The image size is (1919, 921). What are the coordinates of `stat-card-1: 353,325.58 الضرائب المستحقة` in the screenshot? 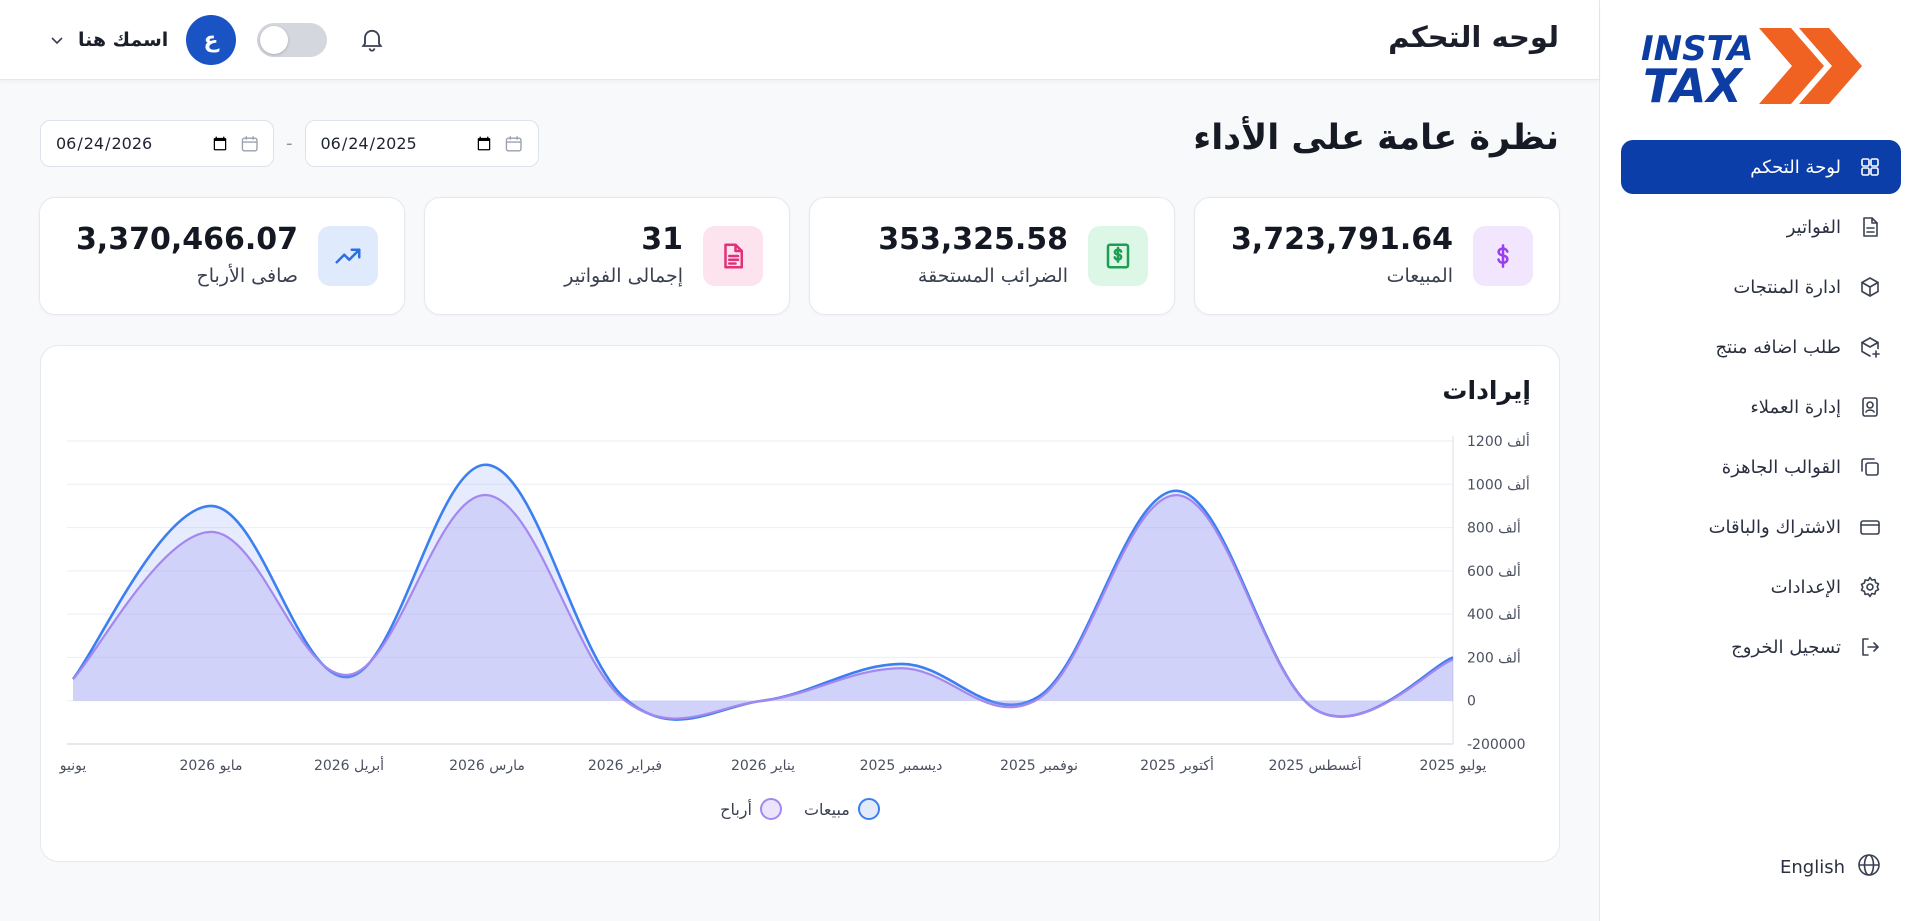 It's located at (992, 256).